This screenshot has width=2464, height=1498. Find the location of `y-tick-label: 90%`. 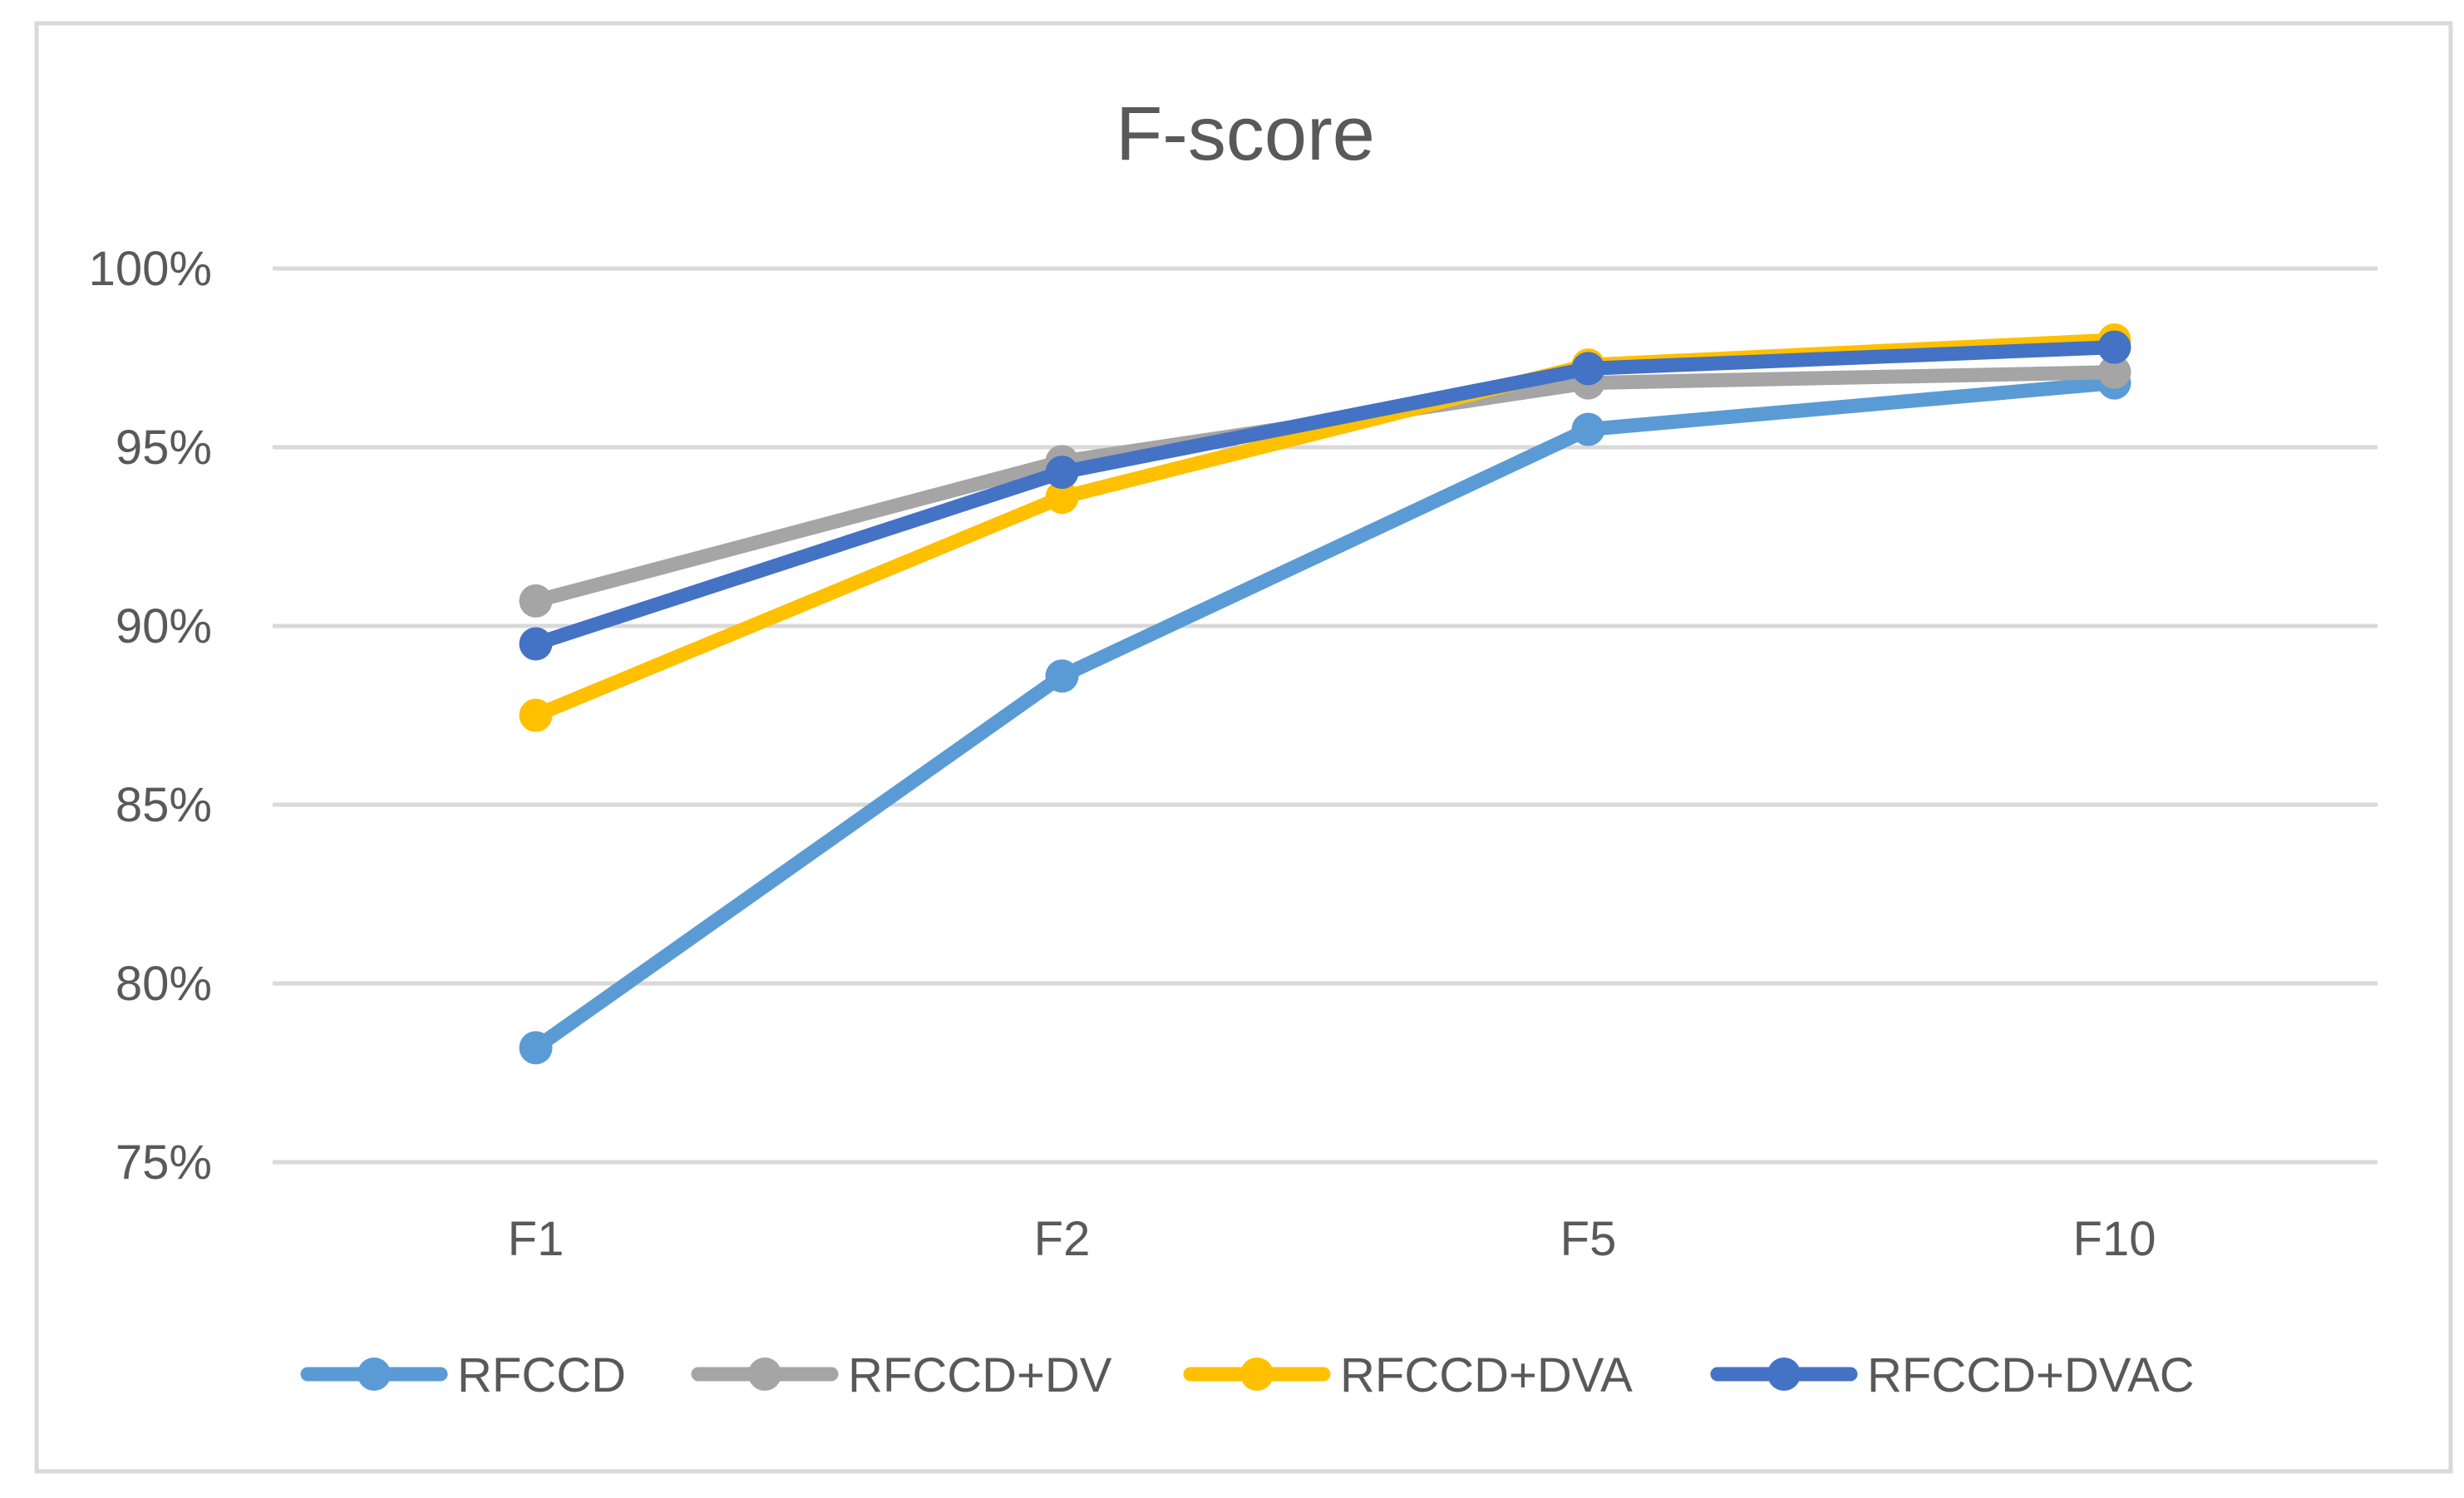

y-tick-label: 90% is located at coordinates (164, 626).